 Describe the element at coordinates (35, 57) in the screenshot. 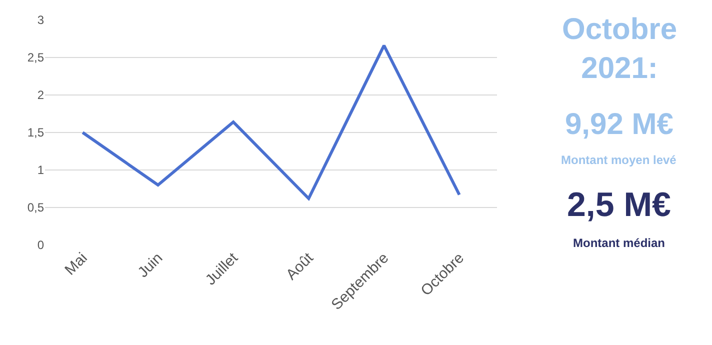

I see `y-tick-label: 2,5` at that location.